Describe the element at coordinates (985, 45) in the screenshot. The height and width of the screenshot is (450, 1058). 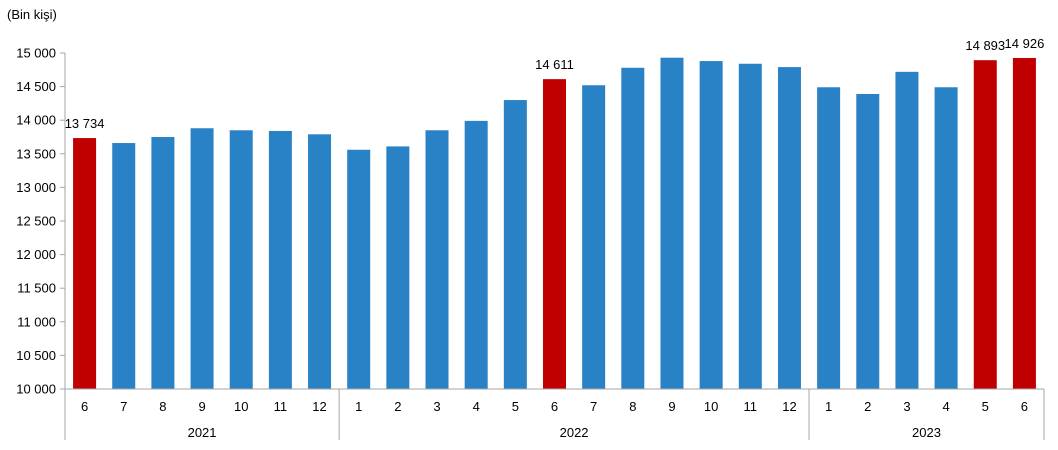
I see `data-label: 14 893` at that location.